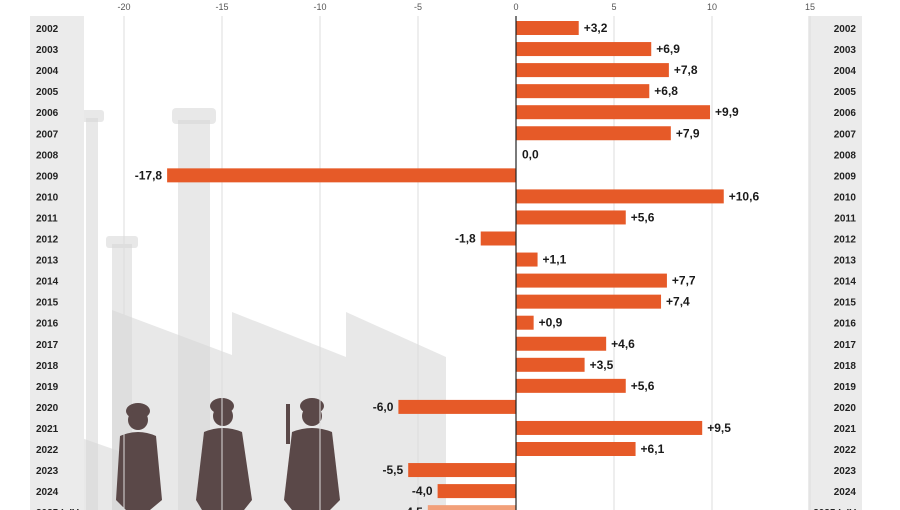 The height and width of the screenshot is (510, 900). I want to click on value-label: -5,5, so click(393, 470).